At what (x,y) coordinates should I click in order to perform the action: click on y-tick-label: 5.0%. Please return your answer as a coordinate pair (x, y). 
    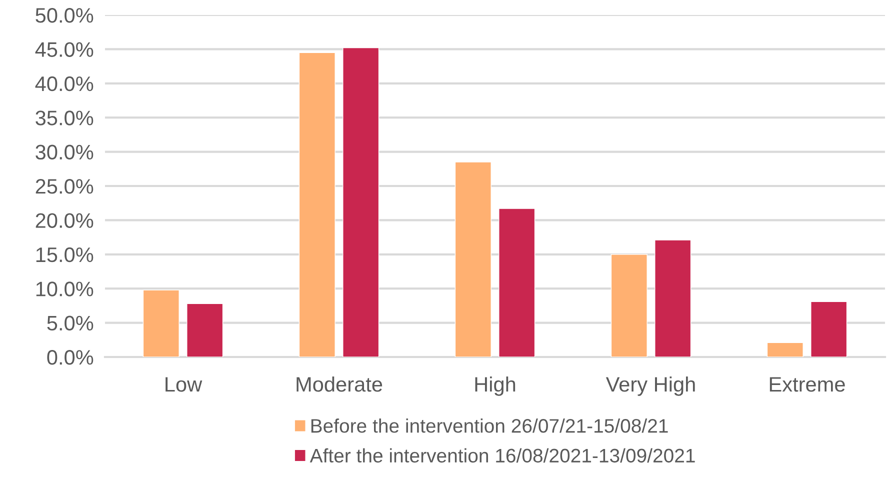
    Looking at the image, I should click on (70, 323).